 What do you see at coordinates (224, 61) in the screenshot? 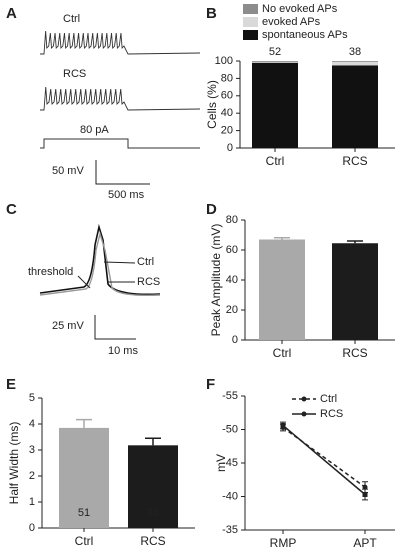
I see `y-tick-label: 100` at bounding box center [224, 61].